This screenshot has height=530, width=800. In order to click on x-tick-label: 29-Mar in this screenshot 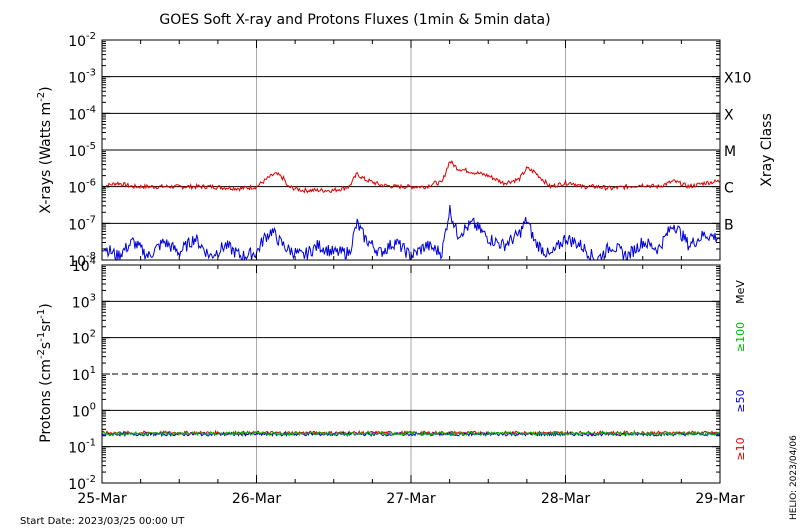, I will do `click(720, 499)`.